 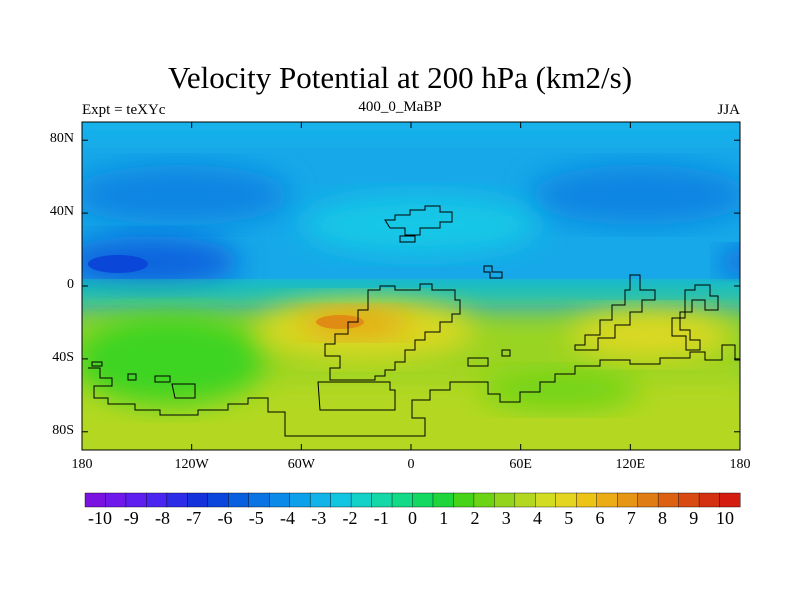 What do you see at coordinates (662, 518) in the screenshot?
I see `colorbar-label: 8` at bounding box center [662, 518].